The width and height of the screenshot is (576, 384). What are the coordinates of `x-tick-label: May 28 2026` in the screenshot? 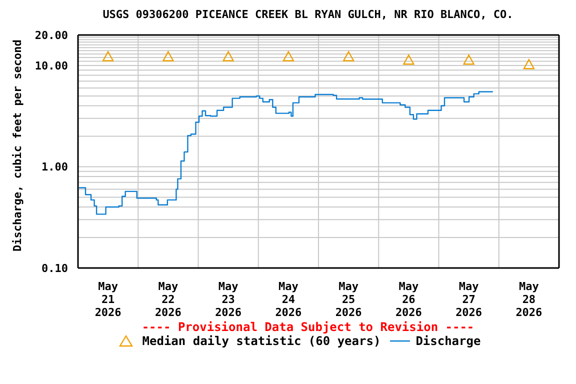 It's located at (529, 299).